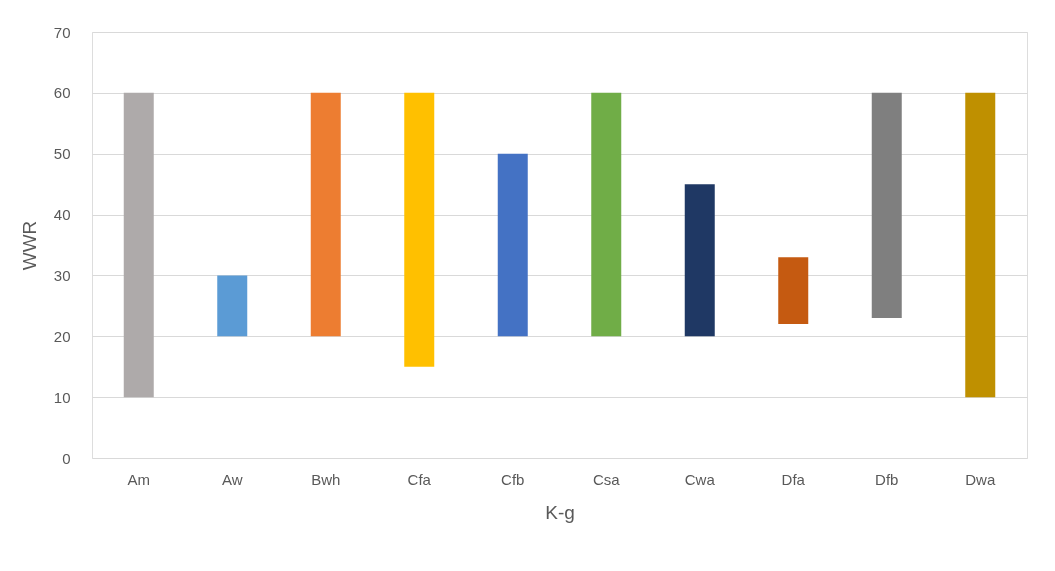 The width and height of the screenshot is (1055, 571). What do you see at coordinates (62, 275) in the screenshot?
I see `y-tick-label: 30` at bounding box center [62, 275].